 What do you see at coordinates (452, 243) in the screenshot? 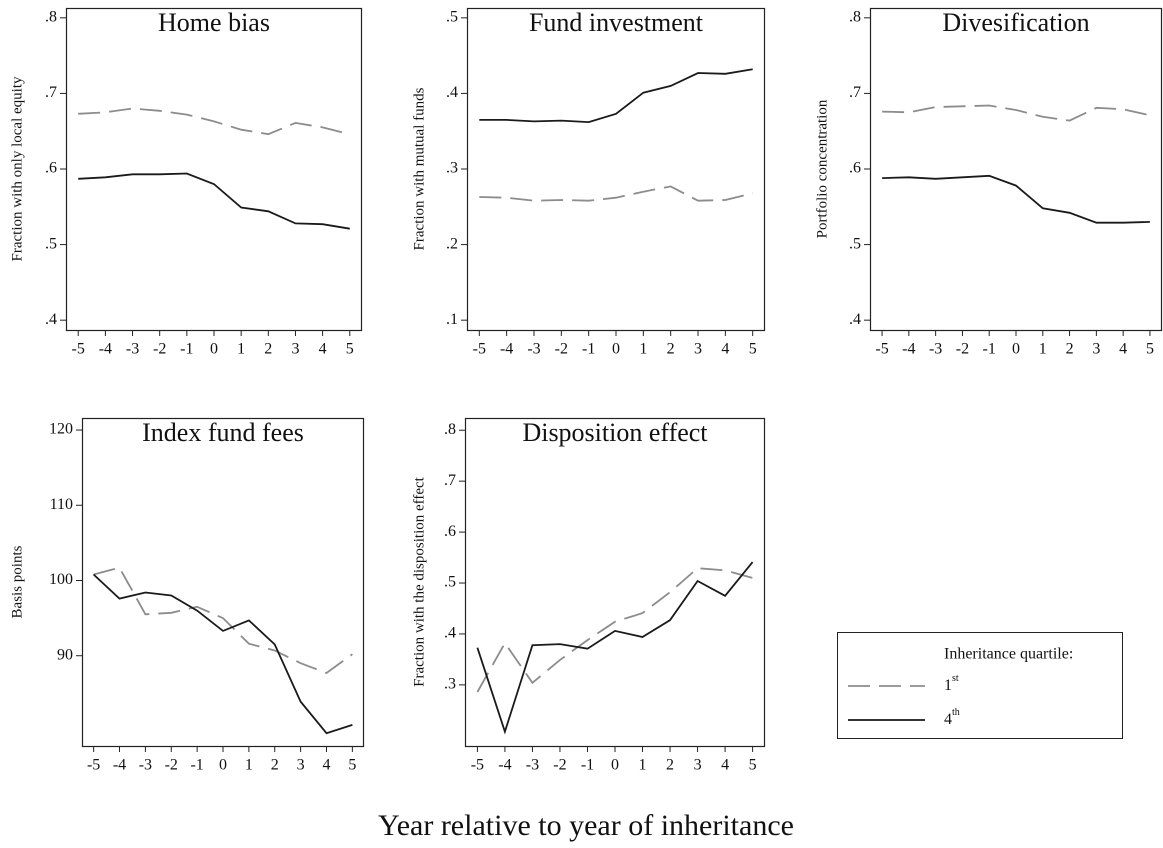
I see `y-tick-label: .2` at bounding box center [452, 243].